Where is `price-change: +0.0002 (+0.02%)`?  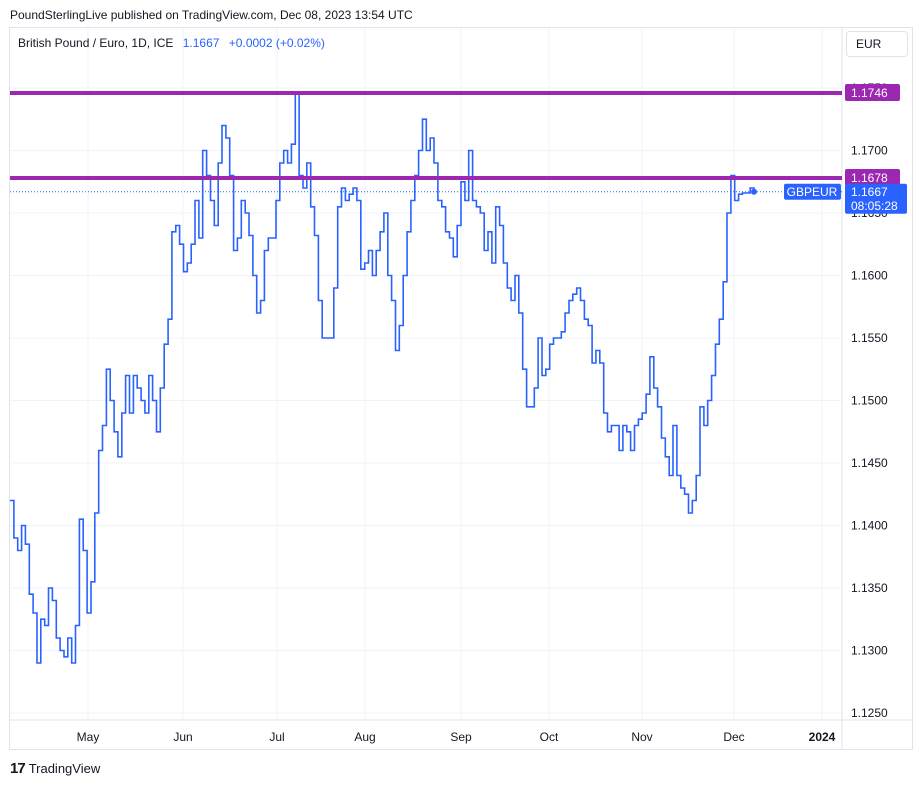 price-change: +0.0002 (+0.02%) is located at coordinates (276, 43).